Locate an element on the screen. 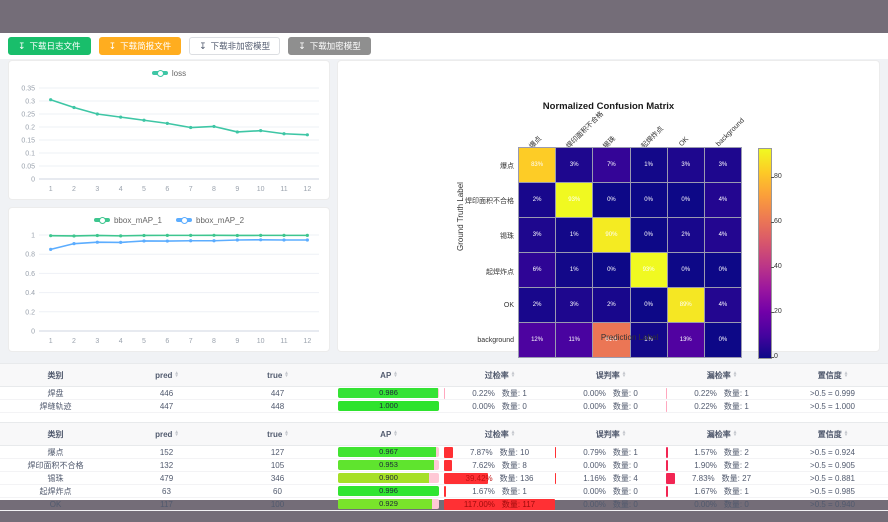 The image size is (888, 522). colorbar-tick-mark is located at coordinates (772, 357).